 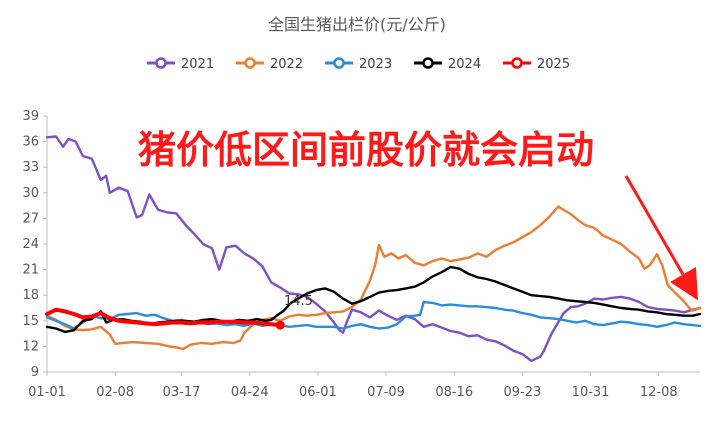 What do you see at coordinates (339, 63) in the screenshot?
I see `legend-marker-2023` at bounding box center [339, 63].